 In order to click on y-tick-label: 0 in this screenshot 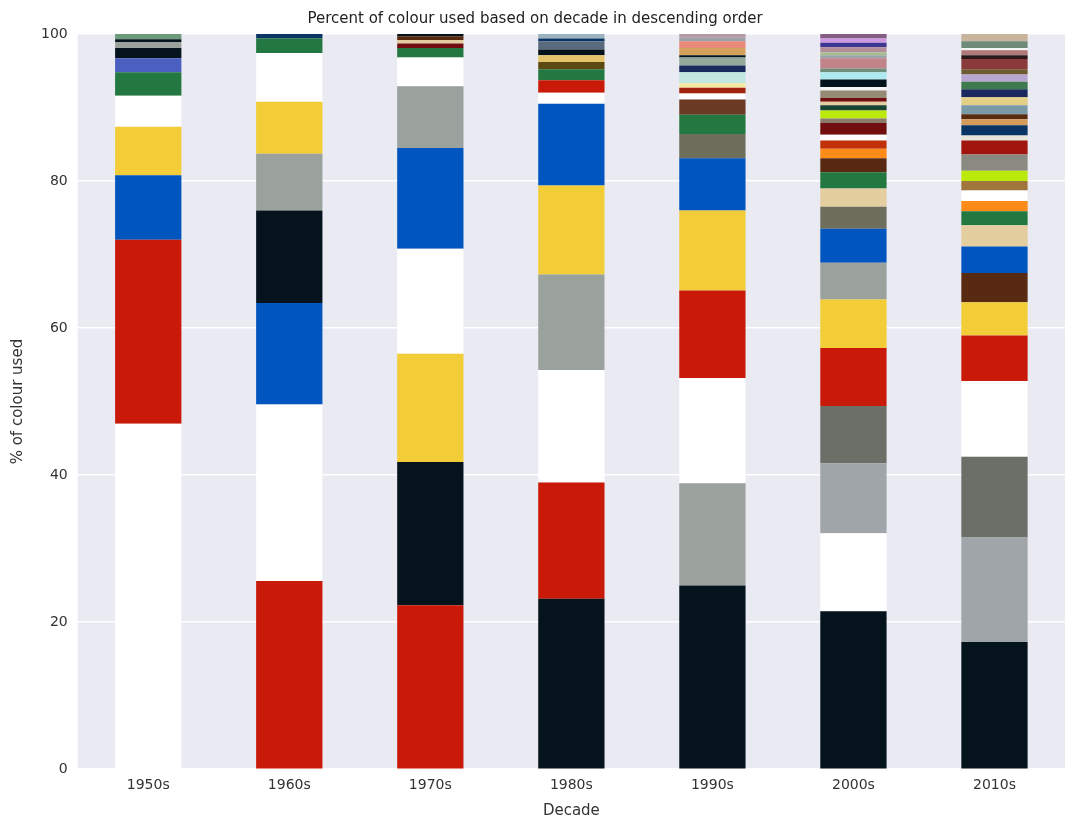, I will do `click(63, 767)`.